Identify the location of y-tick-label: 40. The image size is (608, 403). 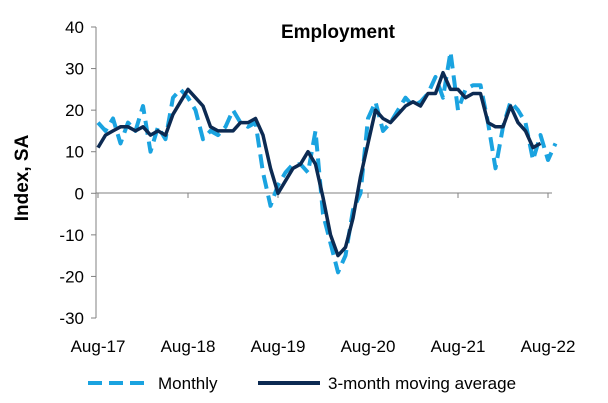
(74, 27).